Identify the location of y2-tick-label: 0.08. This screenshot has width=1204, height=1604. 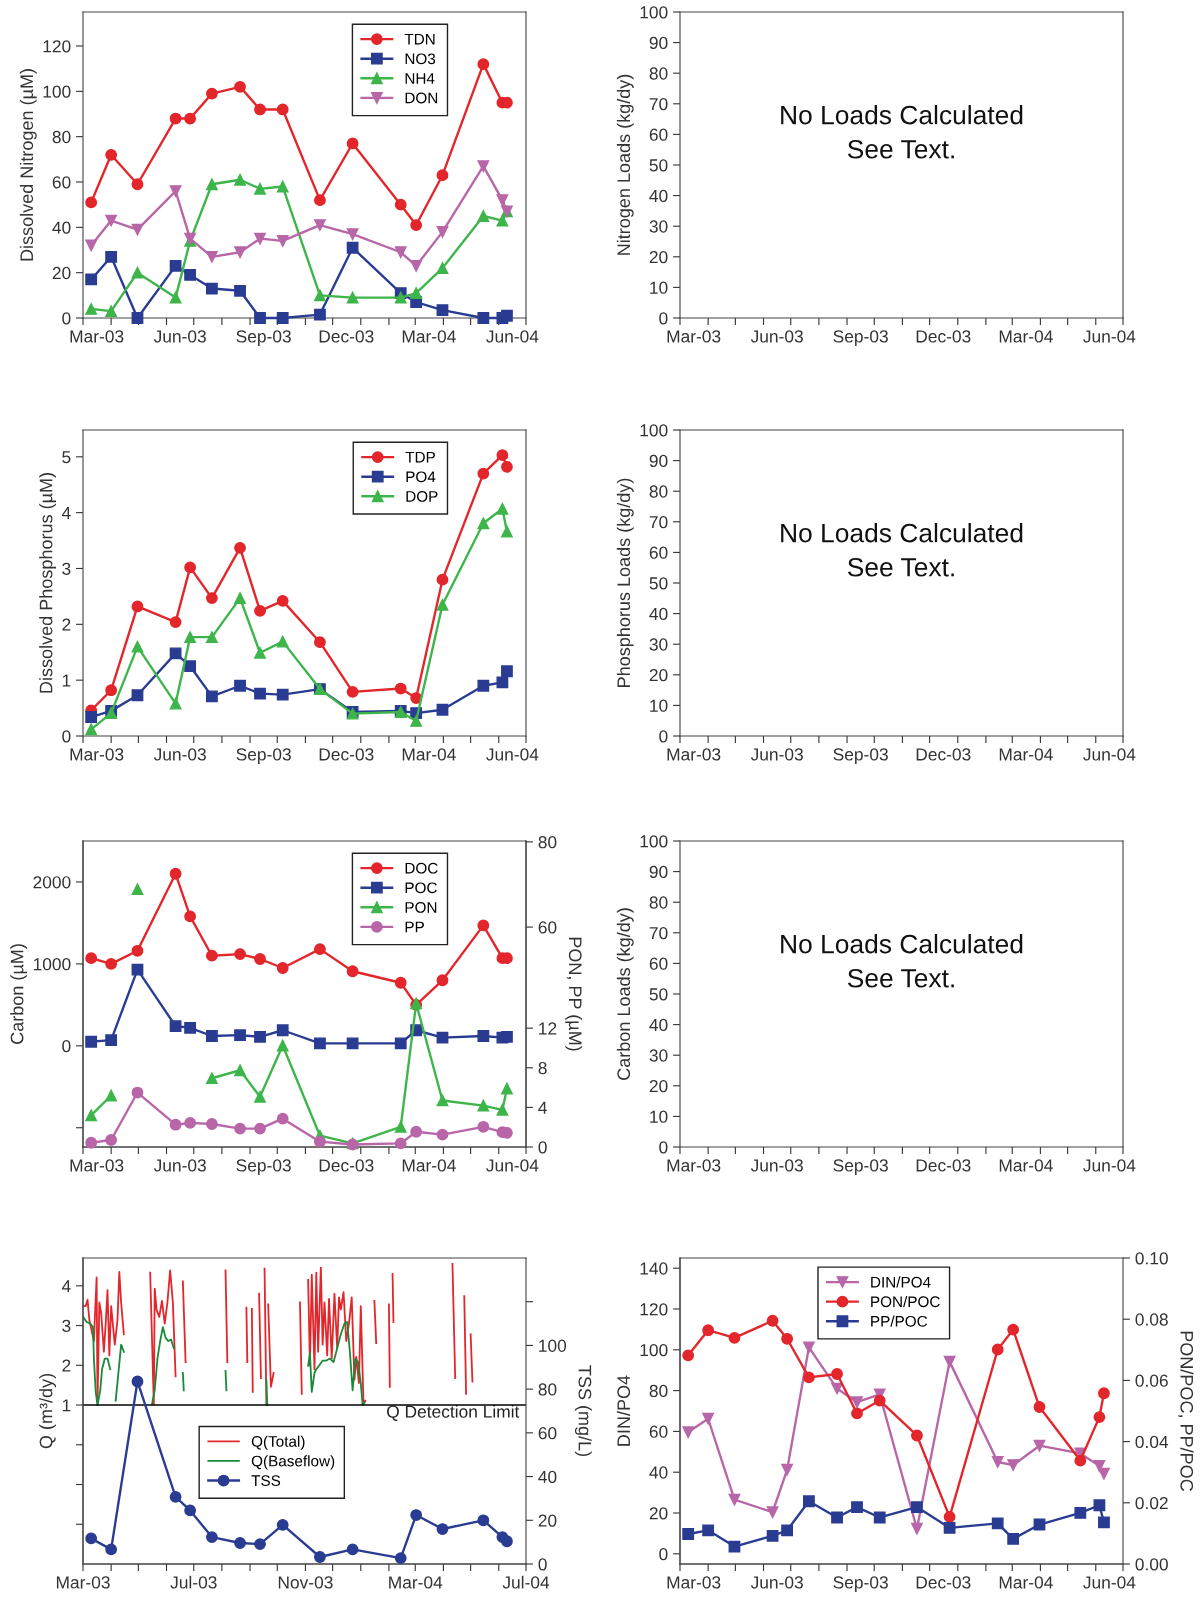
(1151, 1319).